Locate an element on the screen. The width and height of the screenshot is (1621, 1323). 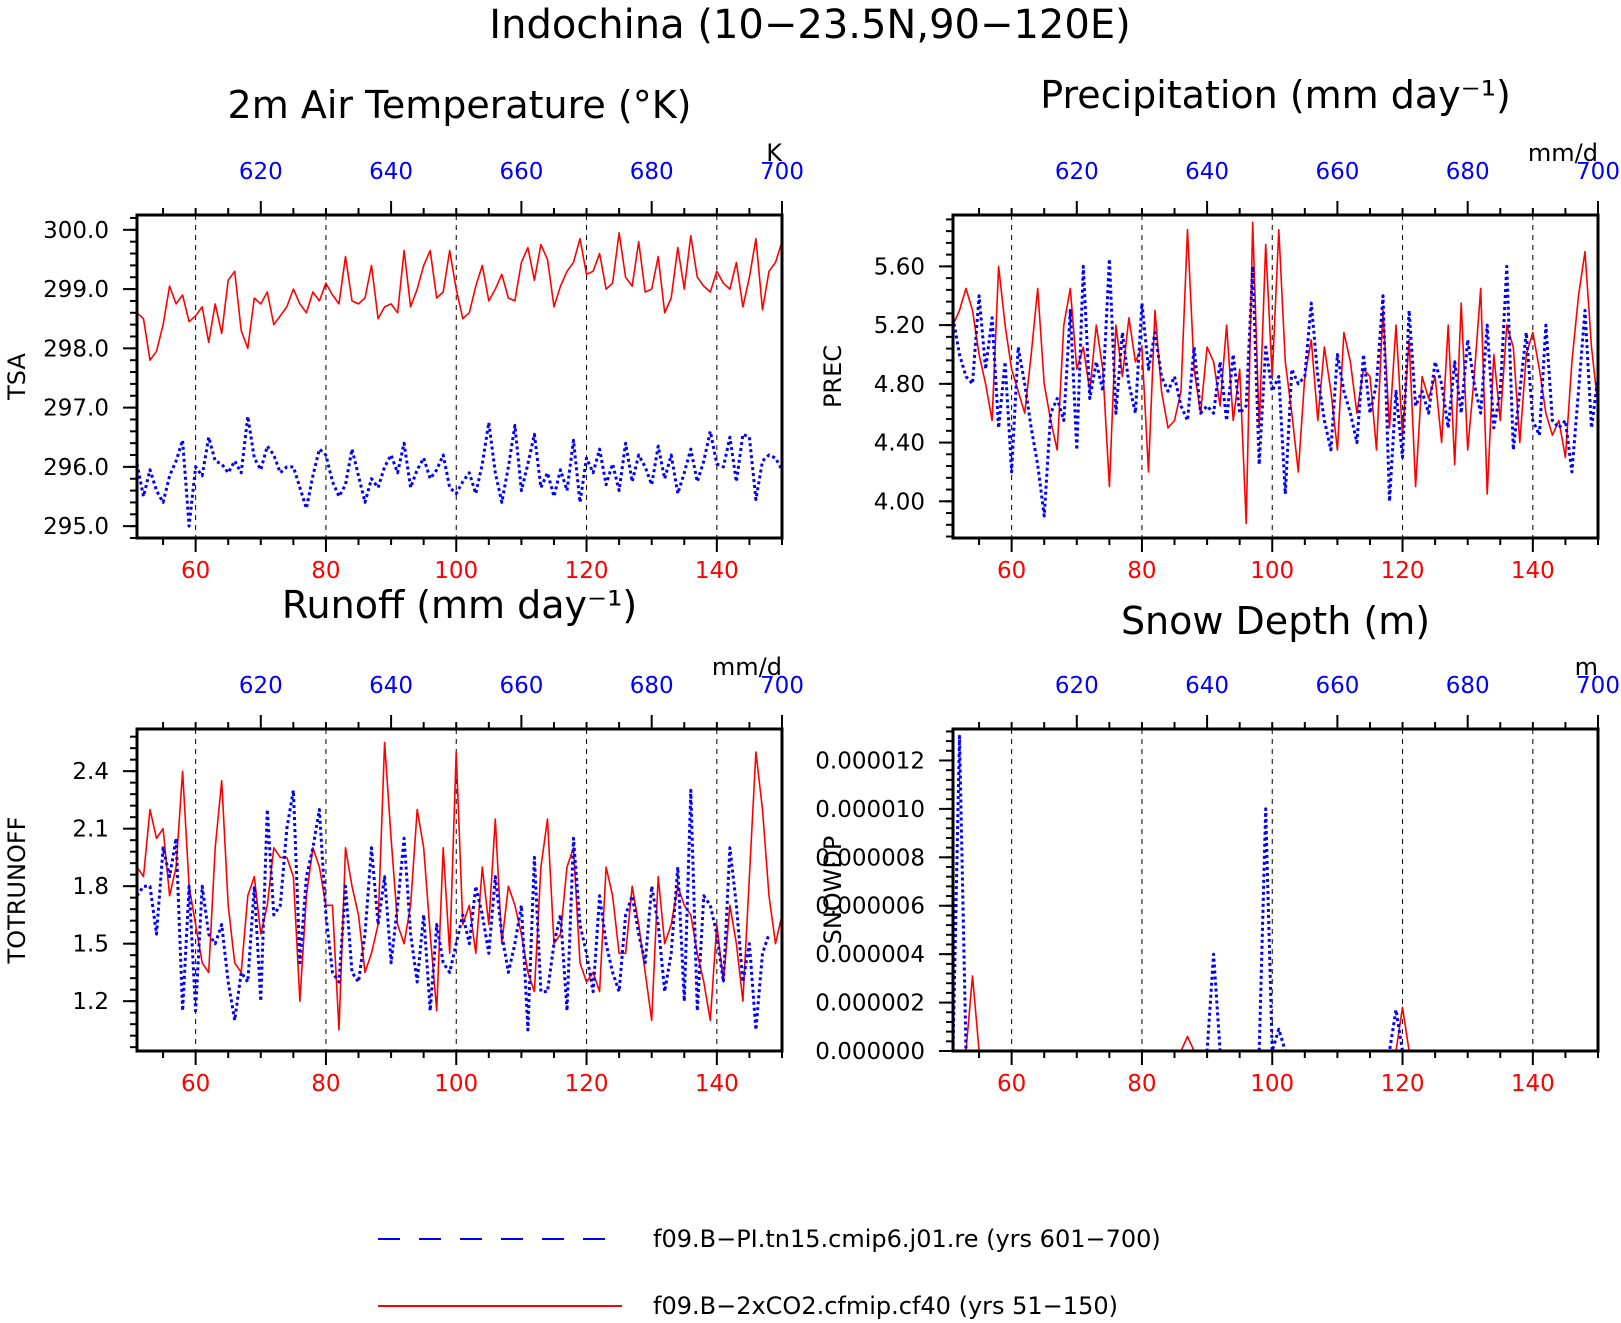
y-tick-label: 295.0 is located at coordinates (76, 527).